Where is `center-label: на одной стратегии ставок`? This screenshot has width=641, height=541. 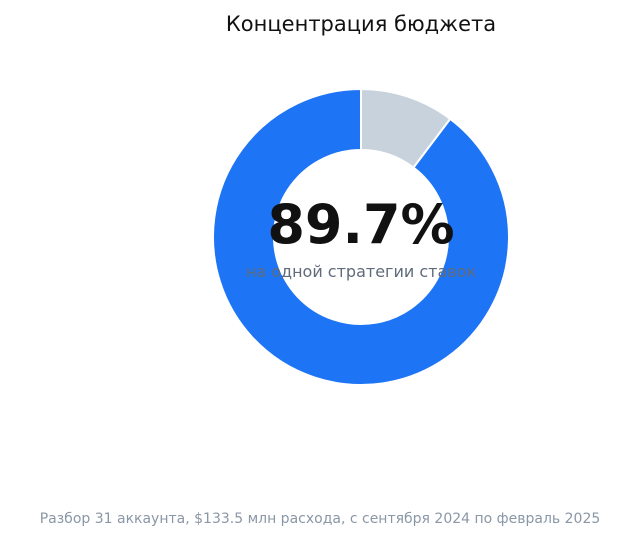
center-label: на одной стратегии ставок is located at coordinates (361, 271).